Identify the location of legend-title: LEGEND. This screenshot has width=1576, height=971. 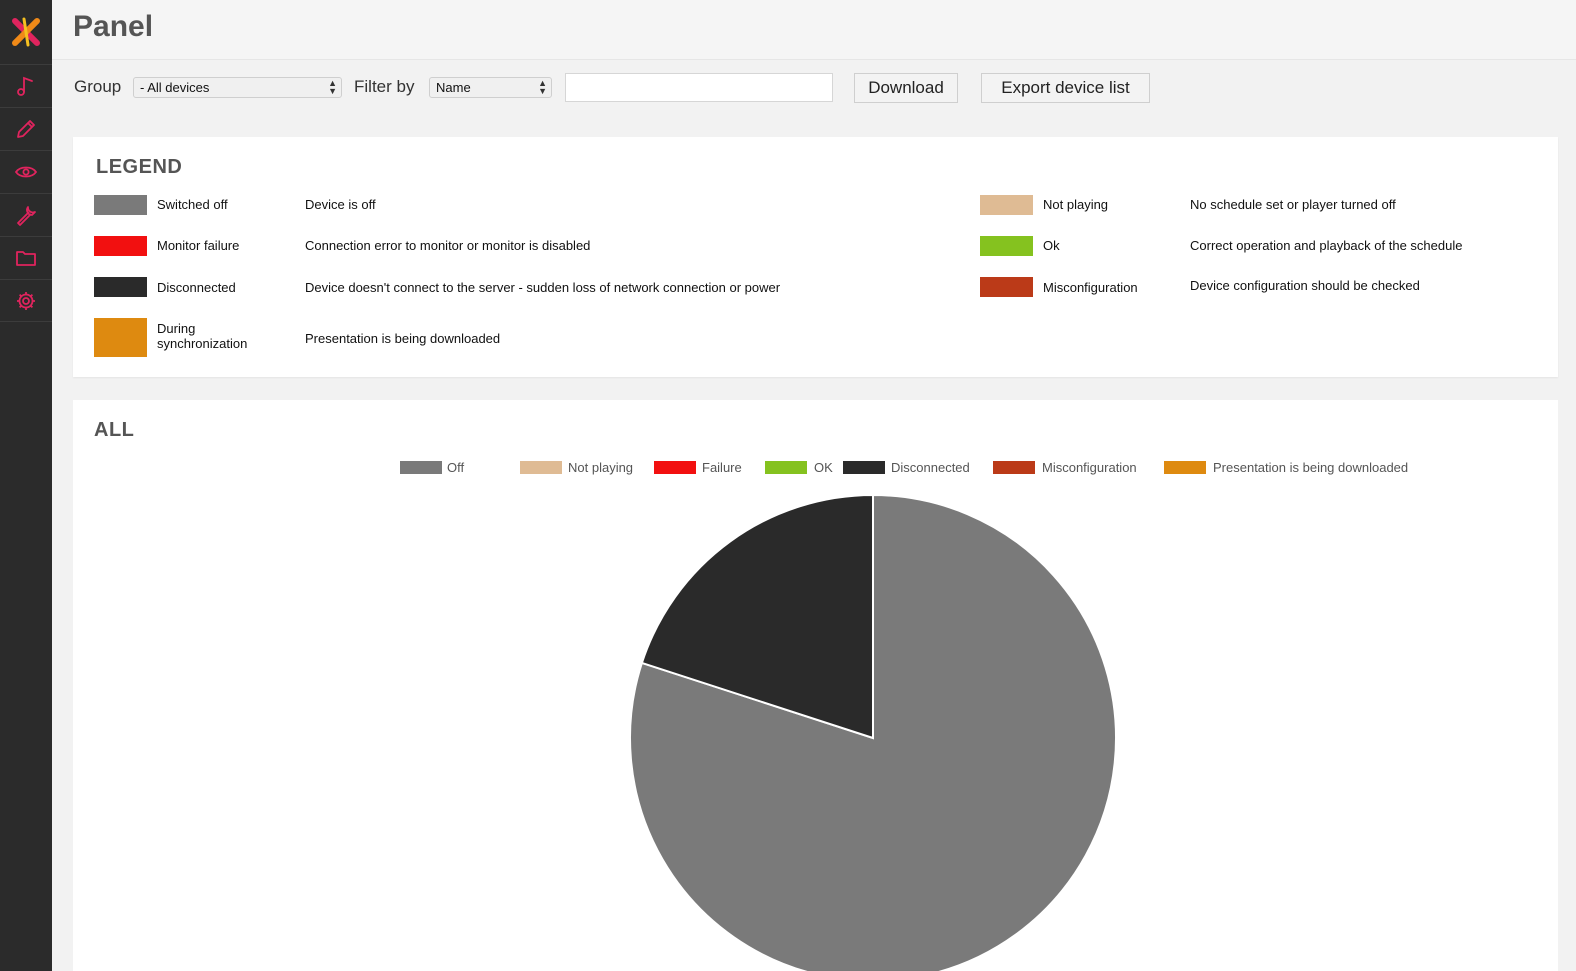
(139, 167).